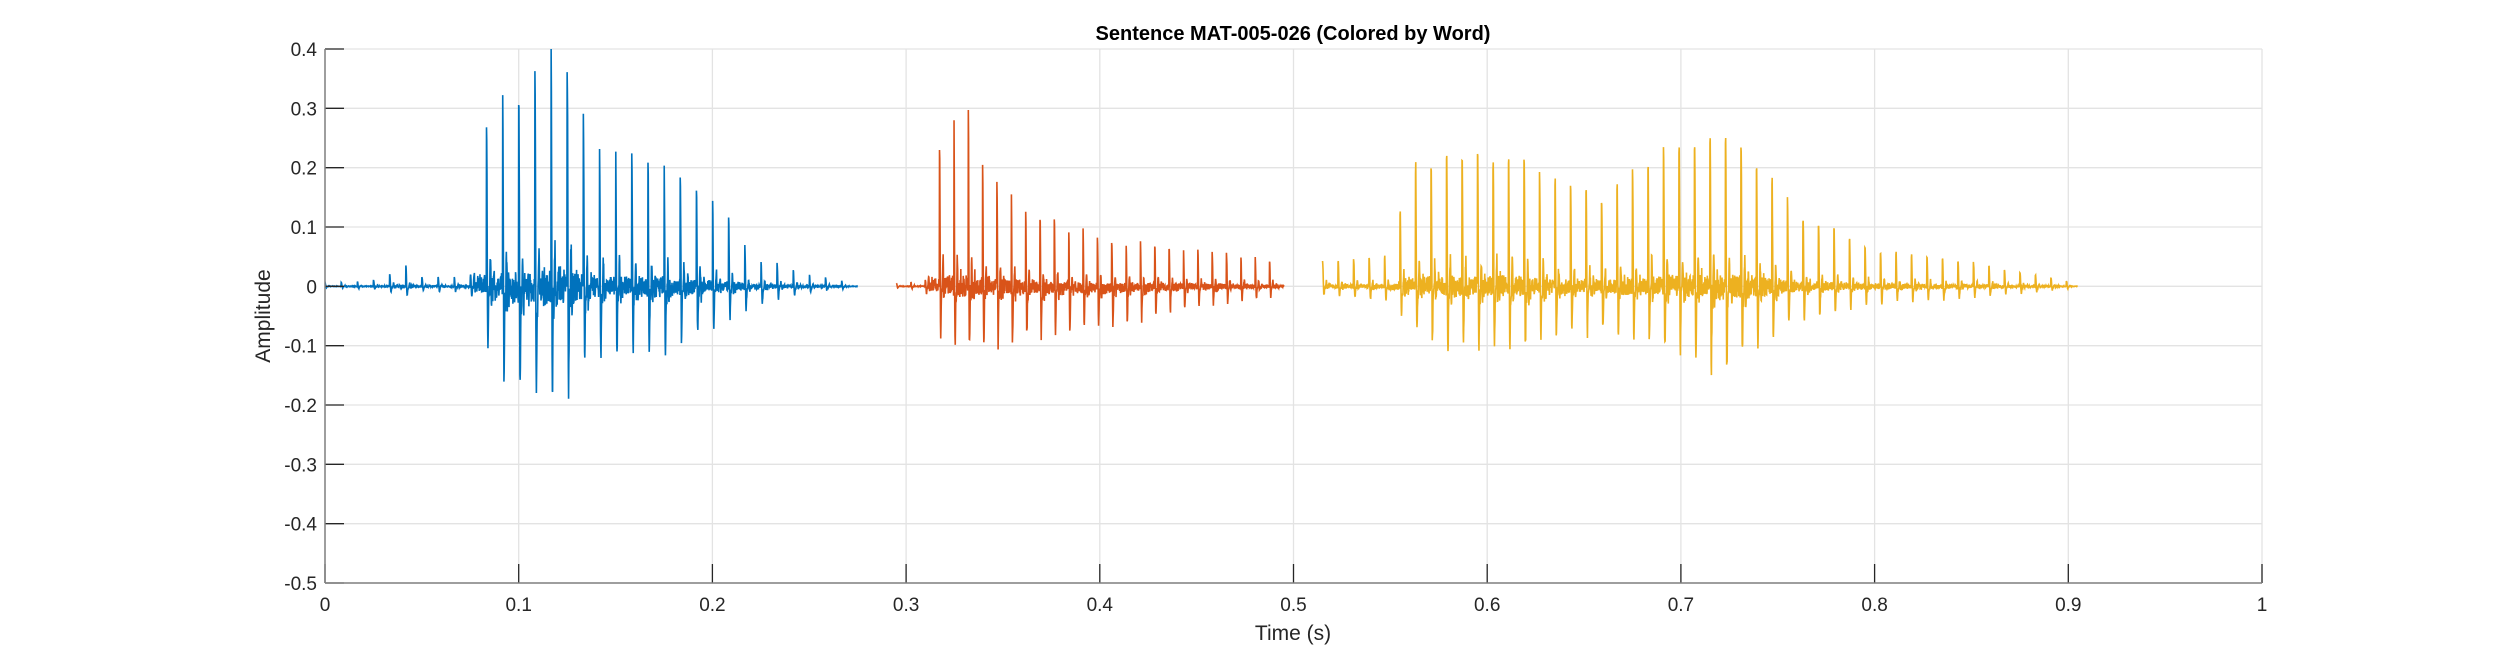  I want to click on y-tick-label: -0.3, so click(300, 465).